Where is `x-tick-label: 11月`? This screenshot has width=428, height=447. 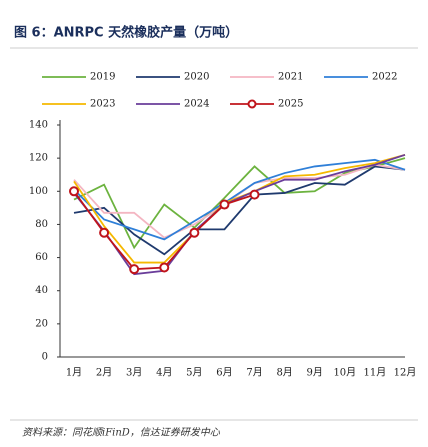 x-tick-label: 11月 is located at coordinates (375, 373).